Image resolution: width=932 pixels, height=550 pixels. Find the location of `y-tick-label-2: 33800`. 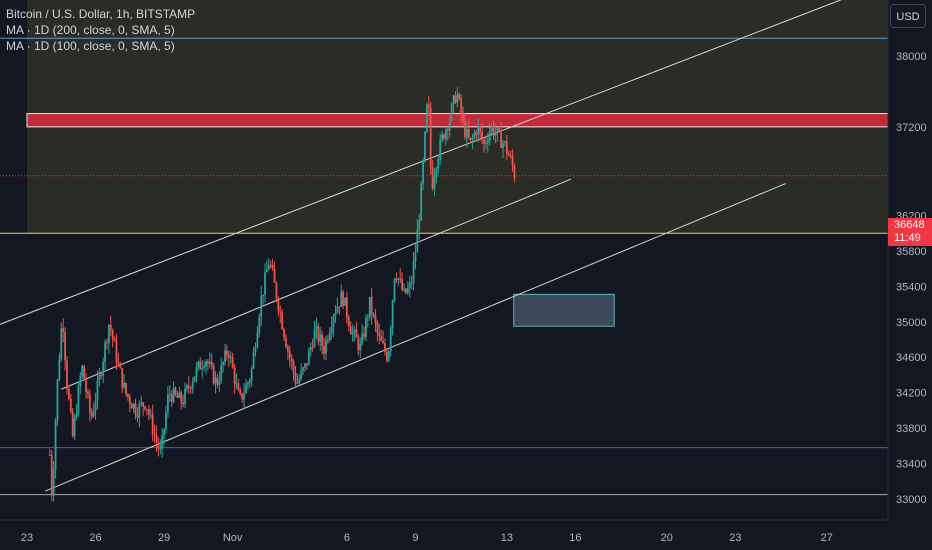

y-tick-label-2: 33800 is located at coordinates (911, 429).